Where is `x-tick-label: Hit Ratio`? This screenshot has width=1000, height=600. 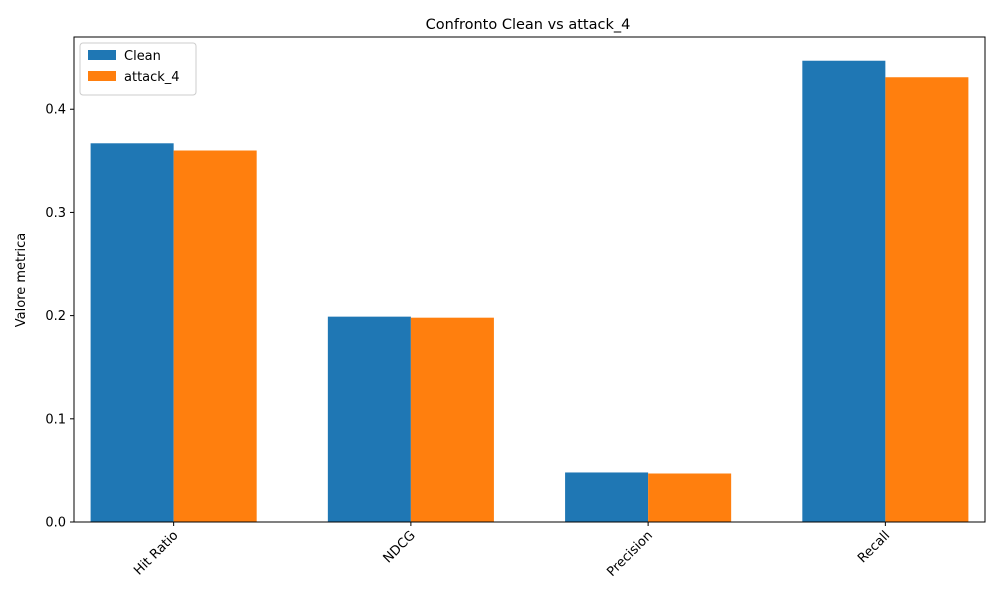
x-tick-label: Hit Ratio is located at coordinates (156, 553).